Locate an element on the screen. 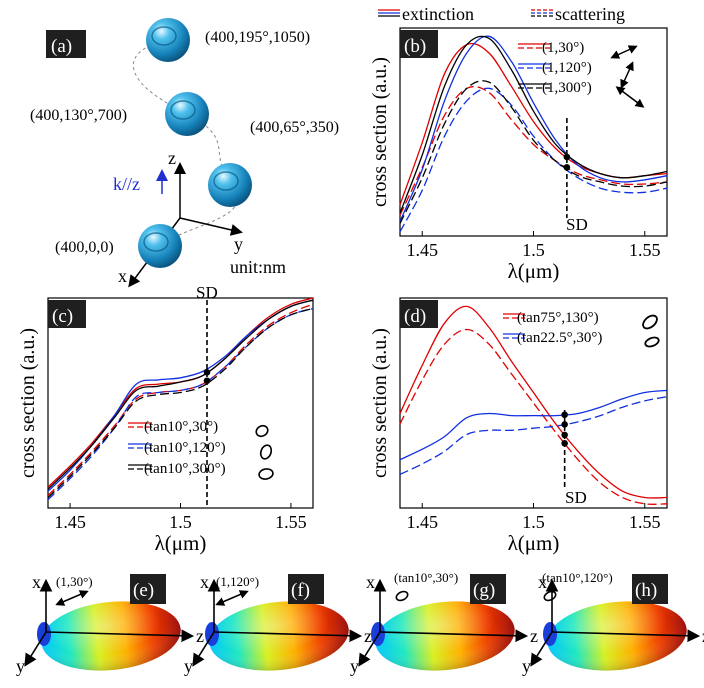 This screenshot has width=704, height=688. pattern-panel: xzy(tan10°,30°)(g) is located at coordinates (444, 623).